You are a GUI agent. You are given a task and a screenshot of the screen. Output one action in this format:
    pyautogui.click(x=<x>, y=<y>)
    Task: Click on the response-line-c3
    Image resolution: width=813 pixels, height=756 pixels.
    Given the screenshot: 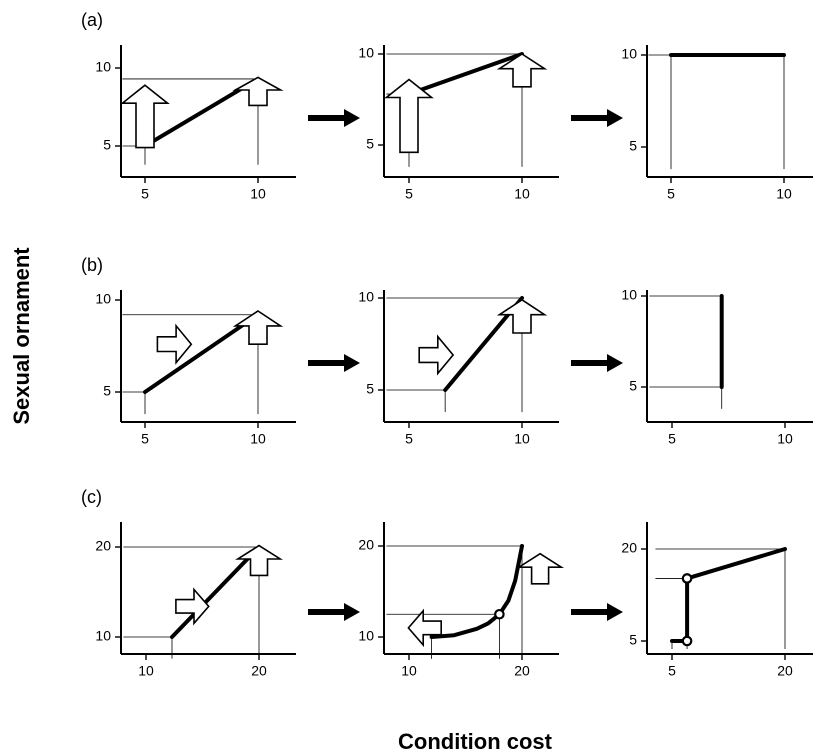 What is the action you would take?
    pyautogui.click(x=736, y=564)
    